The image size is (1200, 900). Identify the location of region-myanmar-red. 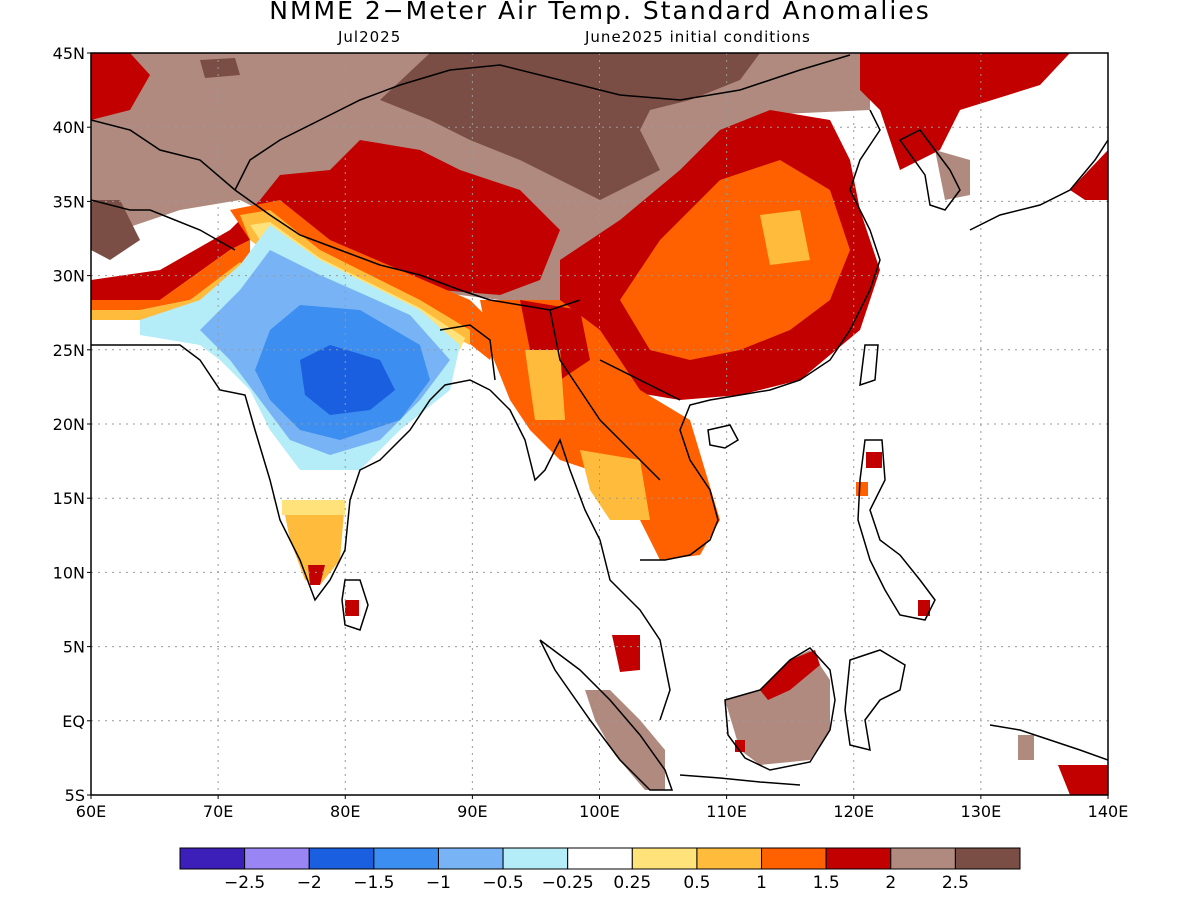
(555, 340).